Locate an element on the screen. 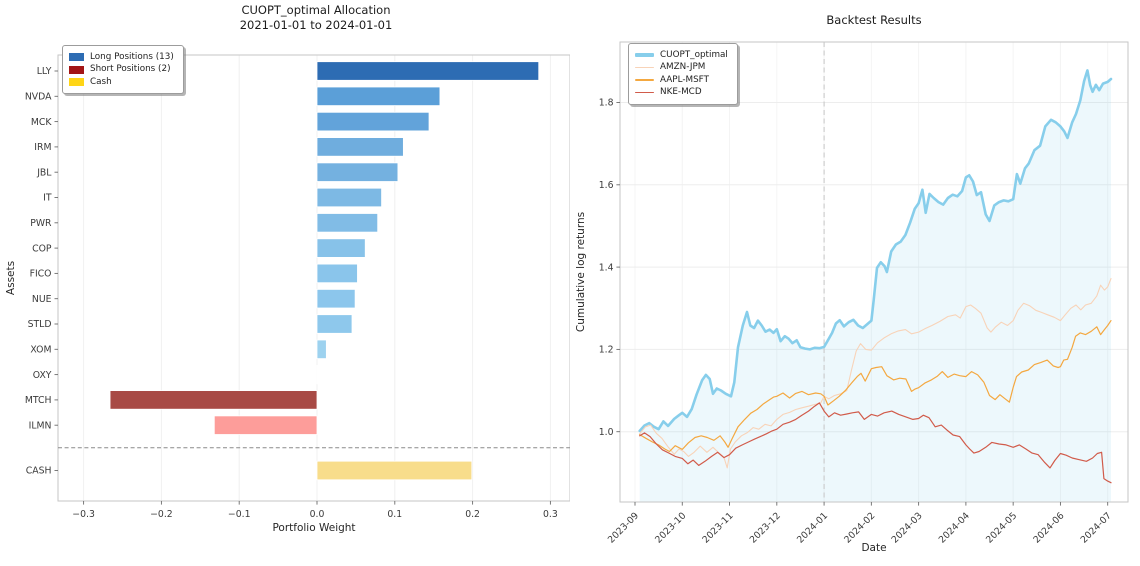 Image resolution: width=1140 pixels, height=566 pixels. line-AAPL-MSFT is located at coordinates (875, 386).